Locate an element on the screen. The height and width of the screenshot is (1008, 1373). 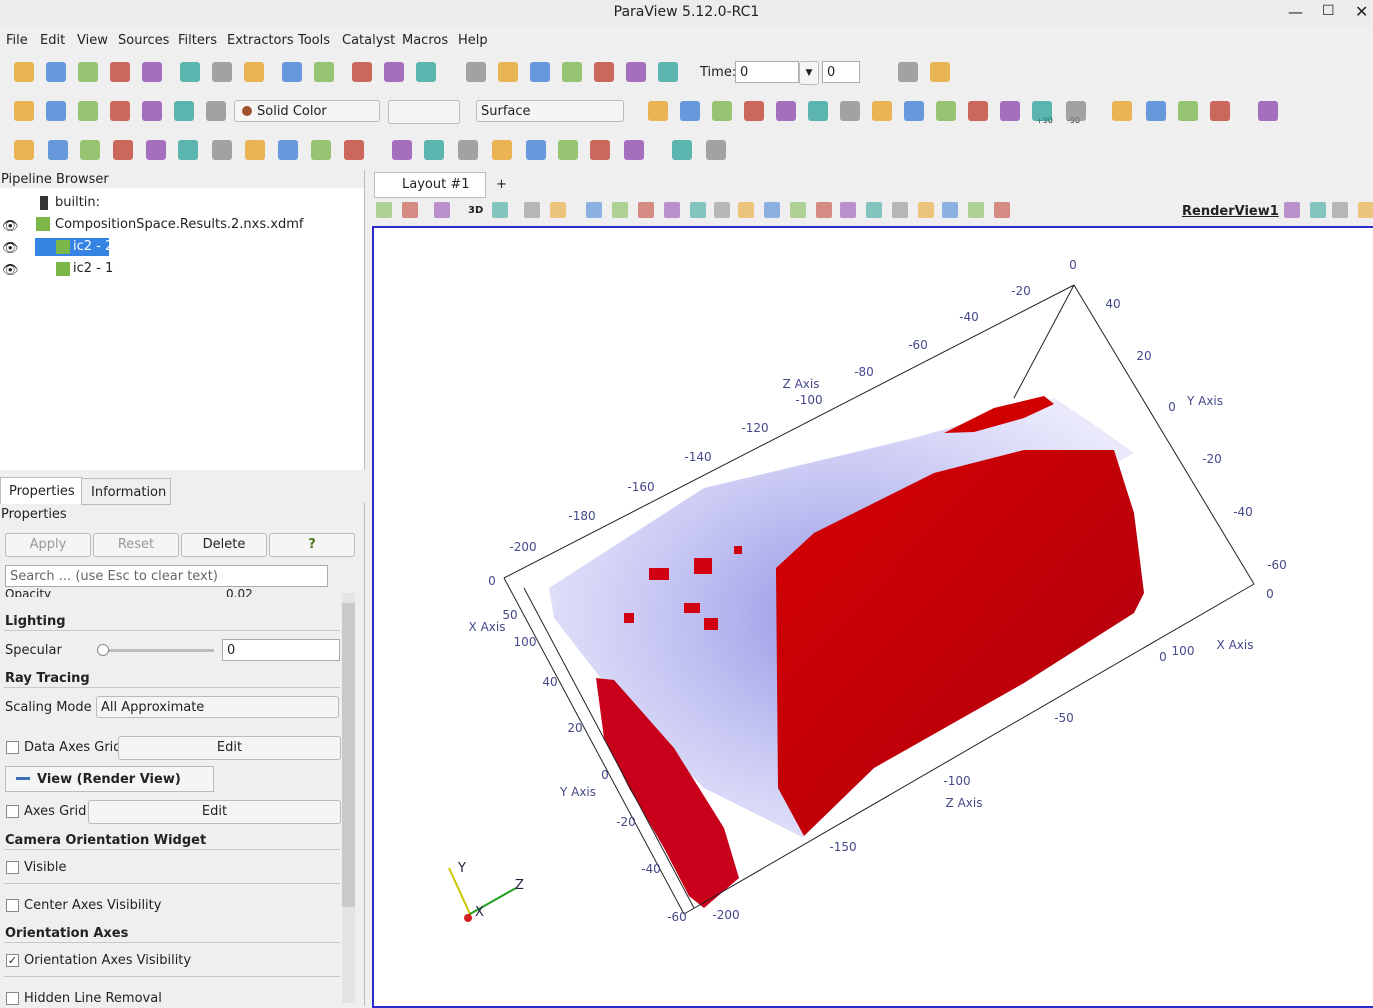
checkbox: ✓ is located at coordinates (12, 960).